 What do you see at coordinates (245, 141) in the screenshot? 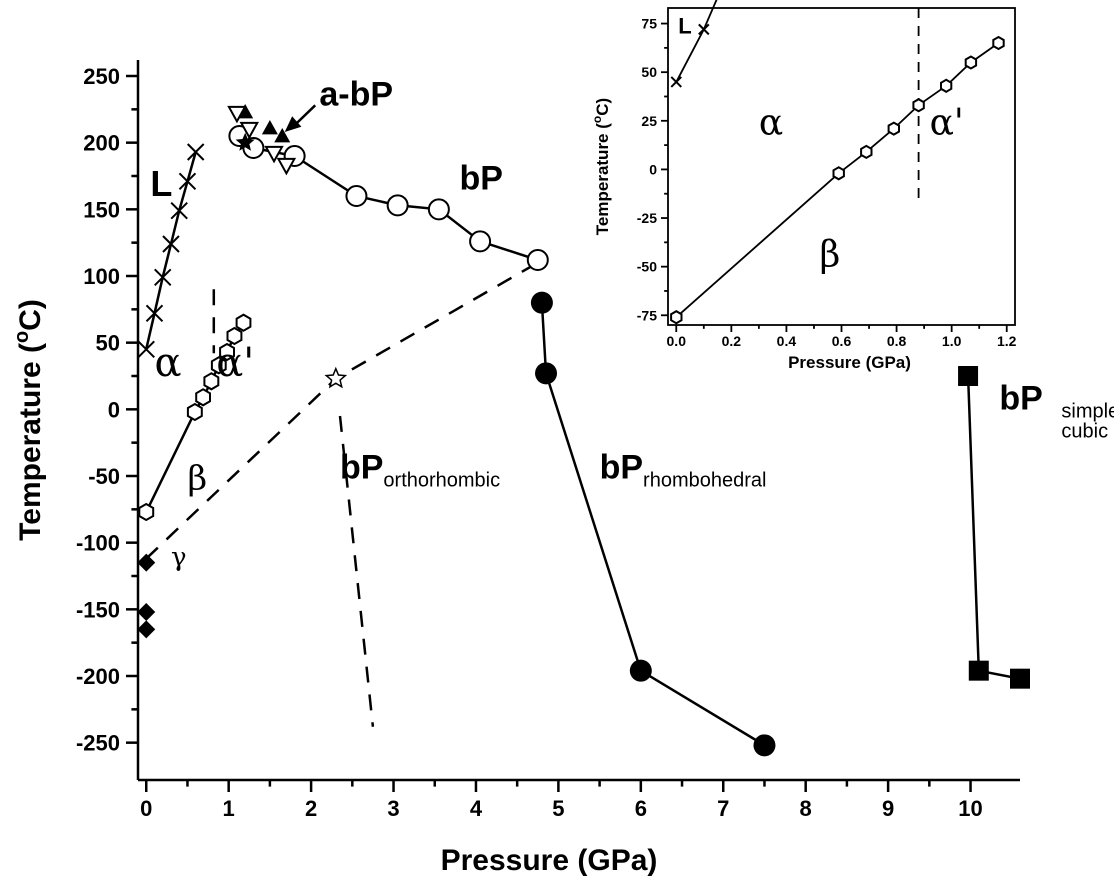
I see `main-data-point-star-filled` at bounding box center [245, 141].